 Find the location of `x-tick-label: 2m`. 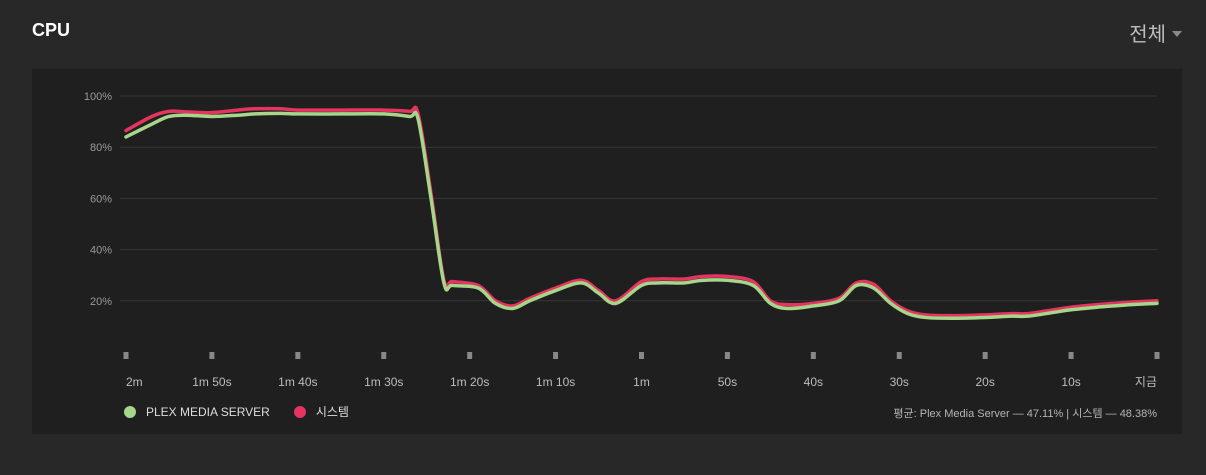

x-tick-label: 2m is located at coordinates (134, 382).